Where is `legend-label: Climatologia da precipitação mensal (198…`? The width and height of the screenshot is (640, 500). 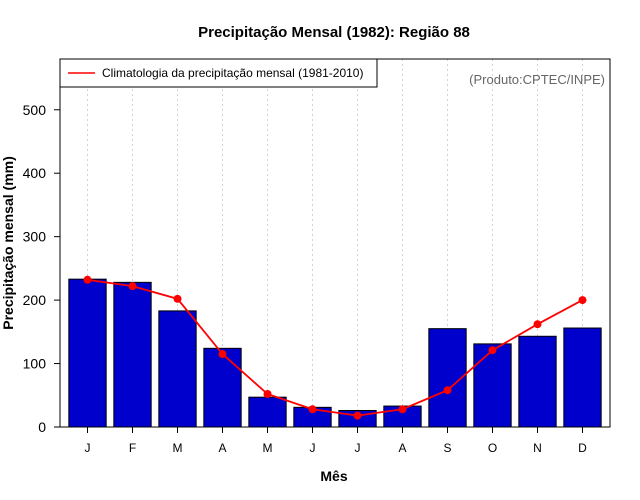
legend-label: Climatologia da precipitação mensal (198… is located at coordinates (232, 73).